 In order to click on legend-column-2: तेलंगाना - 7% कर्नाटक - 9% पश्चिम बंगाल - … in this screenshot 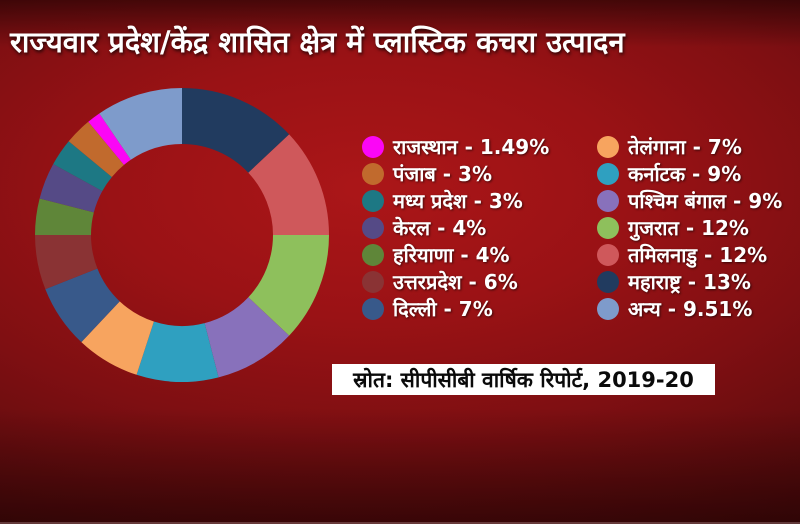, I will do `click(689, 227)`.